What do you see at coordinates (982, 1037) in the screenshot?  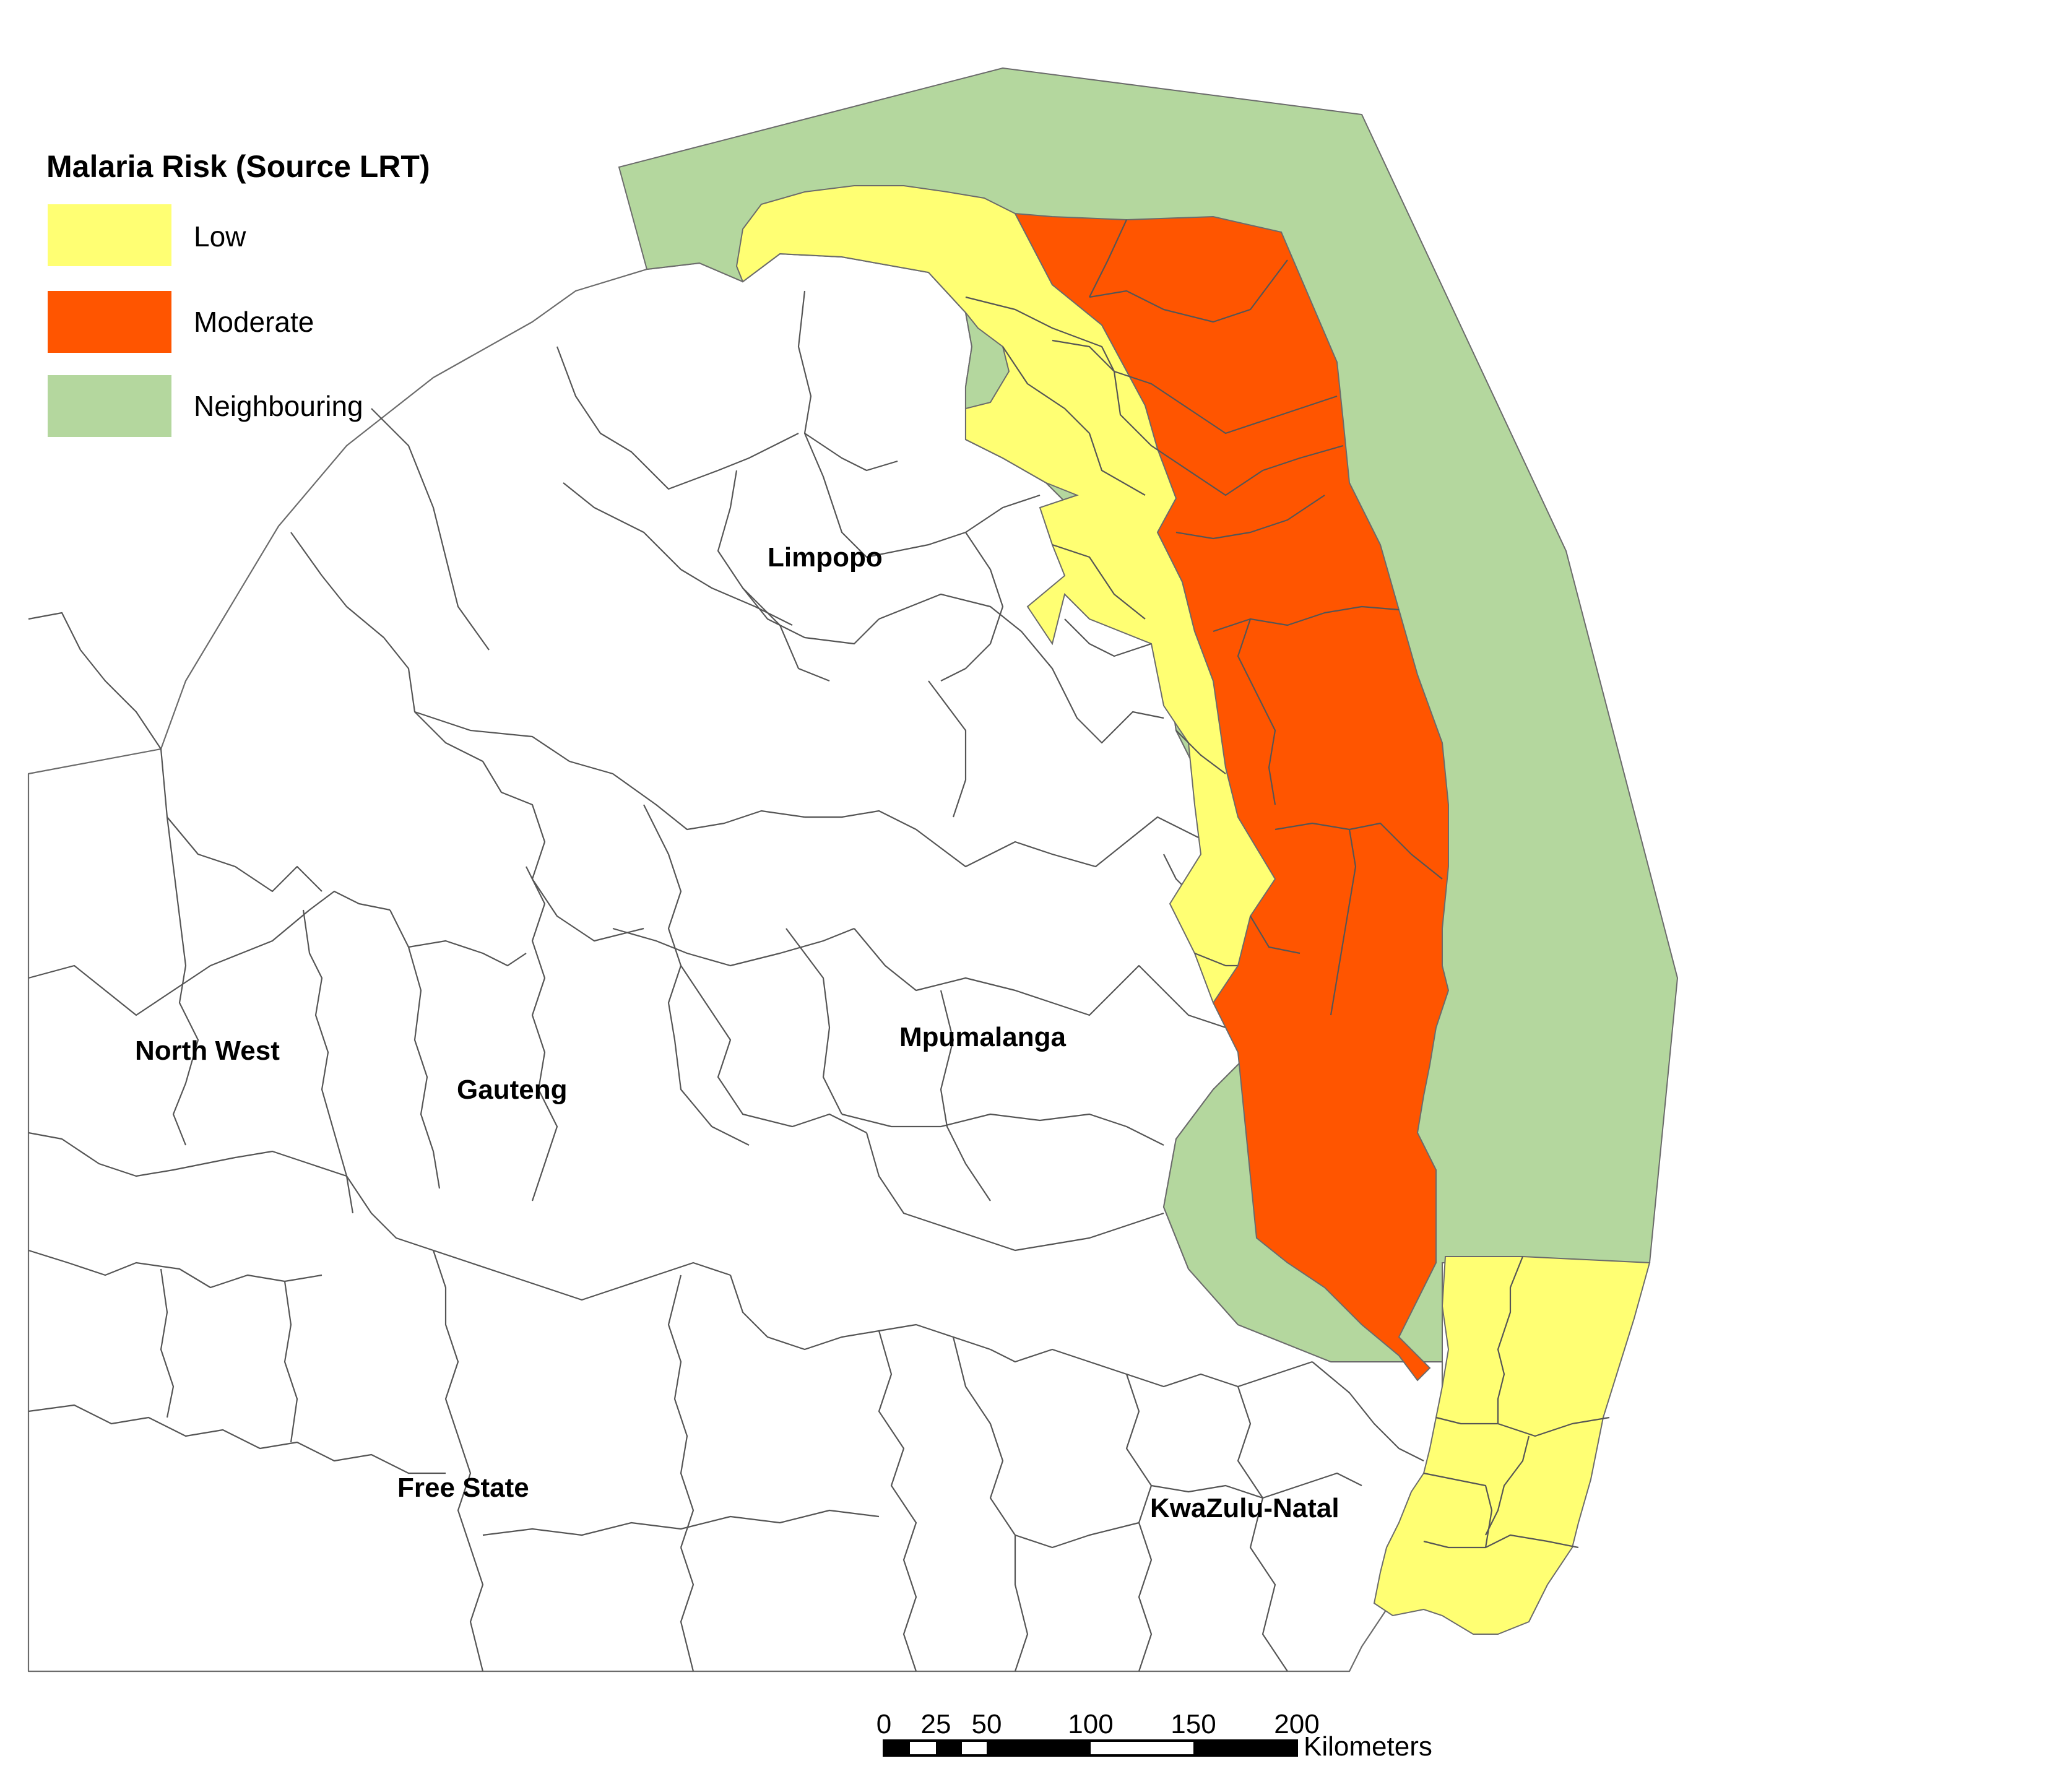 I see `region-label-mpumalanga: Mpumalanga` at bounding box center [982, 1037].